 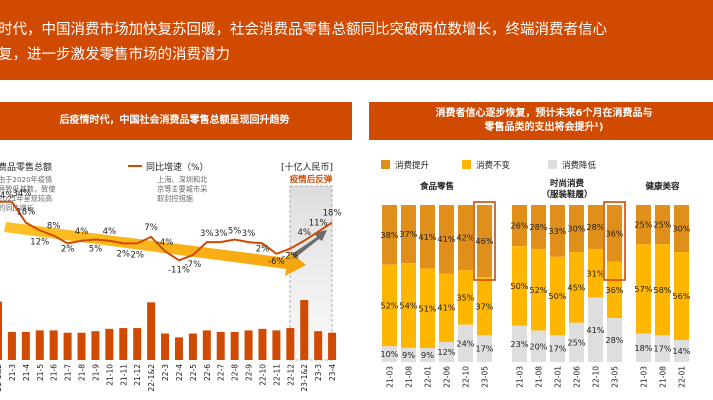 I want to click on x-tick-label: 23-3, so click(x=318, y=372).